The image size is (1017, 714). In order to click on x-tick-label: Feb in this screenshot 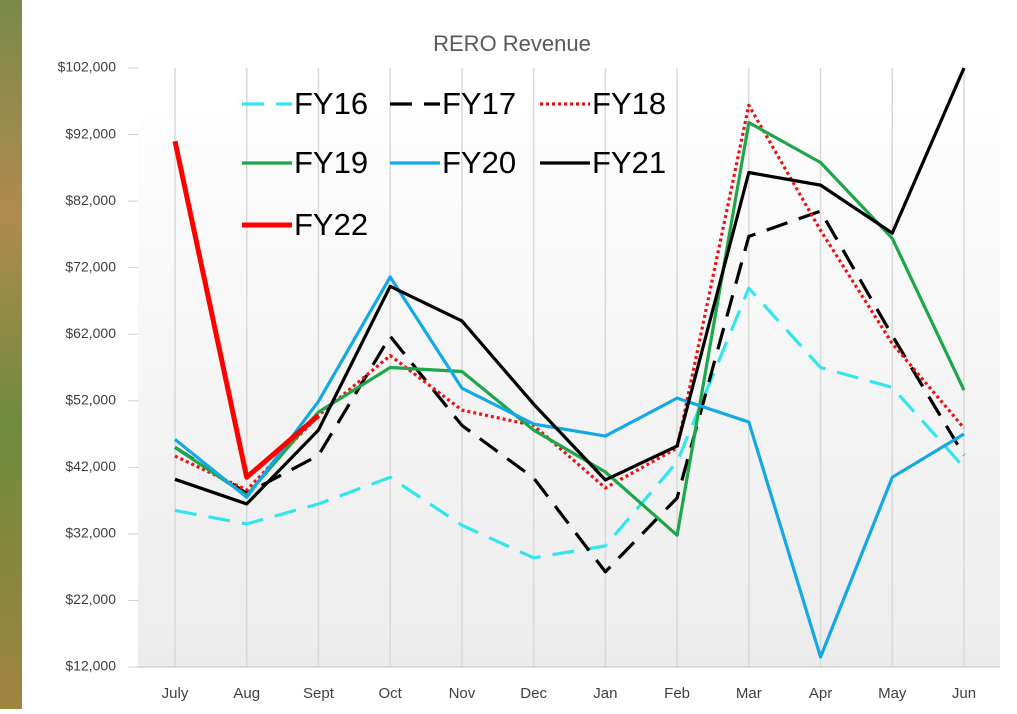, I will do `click(677, 693)`.